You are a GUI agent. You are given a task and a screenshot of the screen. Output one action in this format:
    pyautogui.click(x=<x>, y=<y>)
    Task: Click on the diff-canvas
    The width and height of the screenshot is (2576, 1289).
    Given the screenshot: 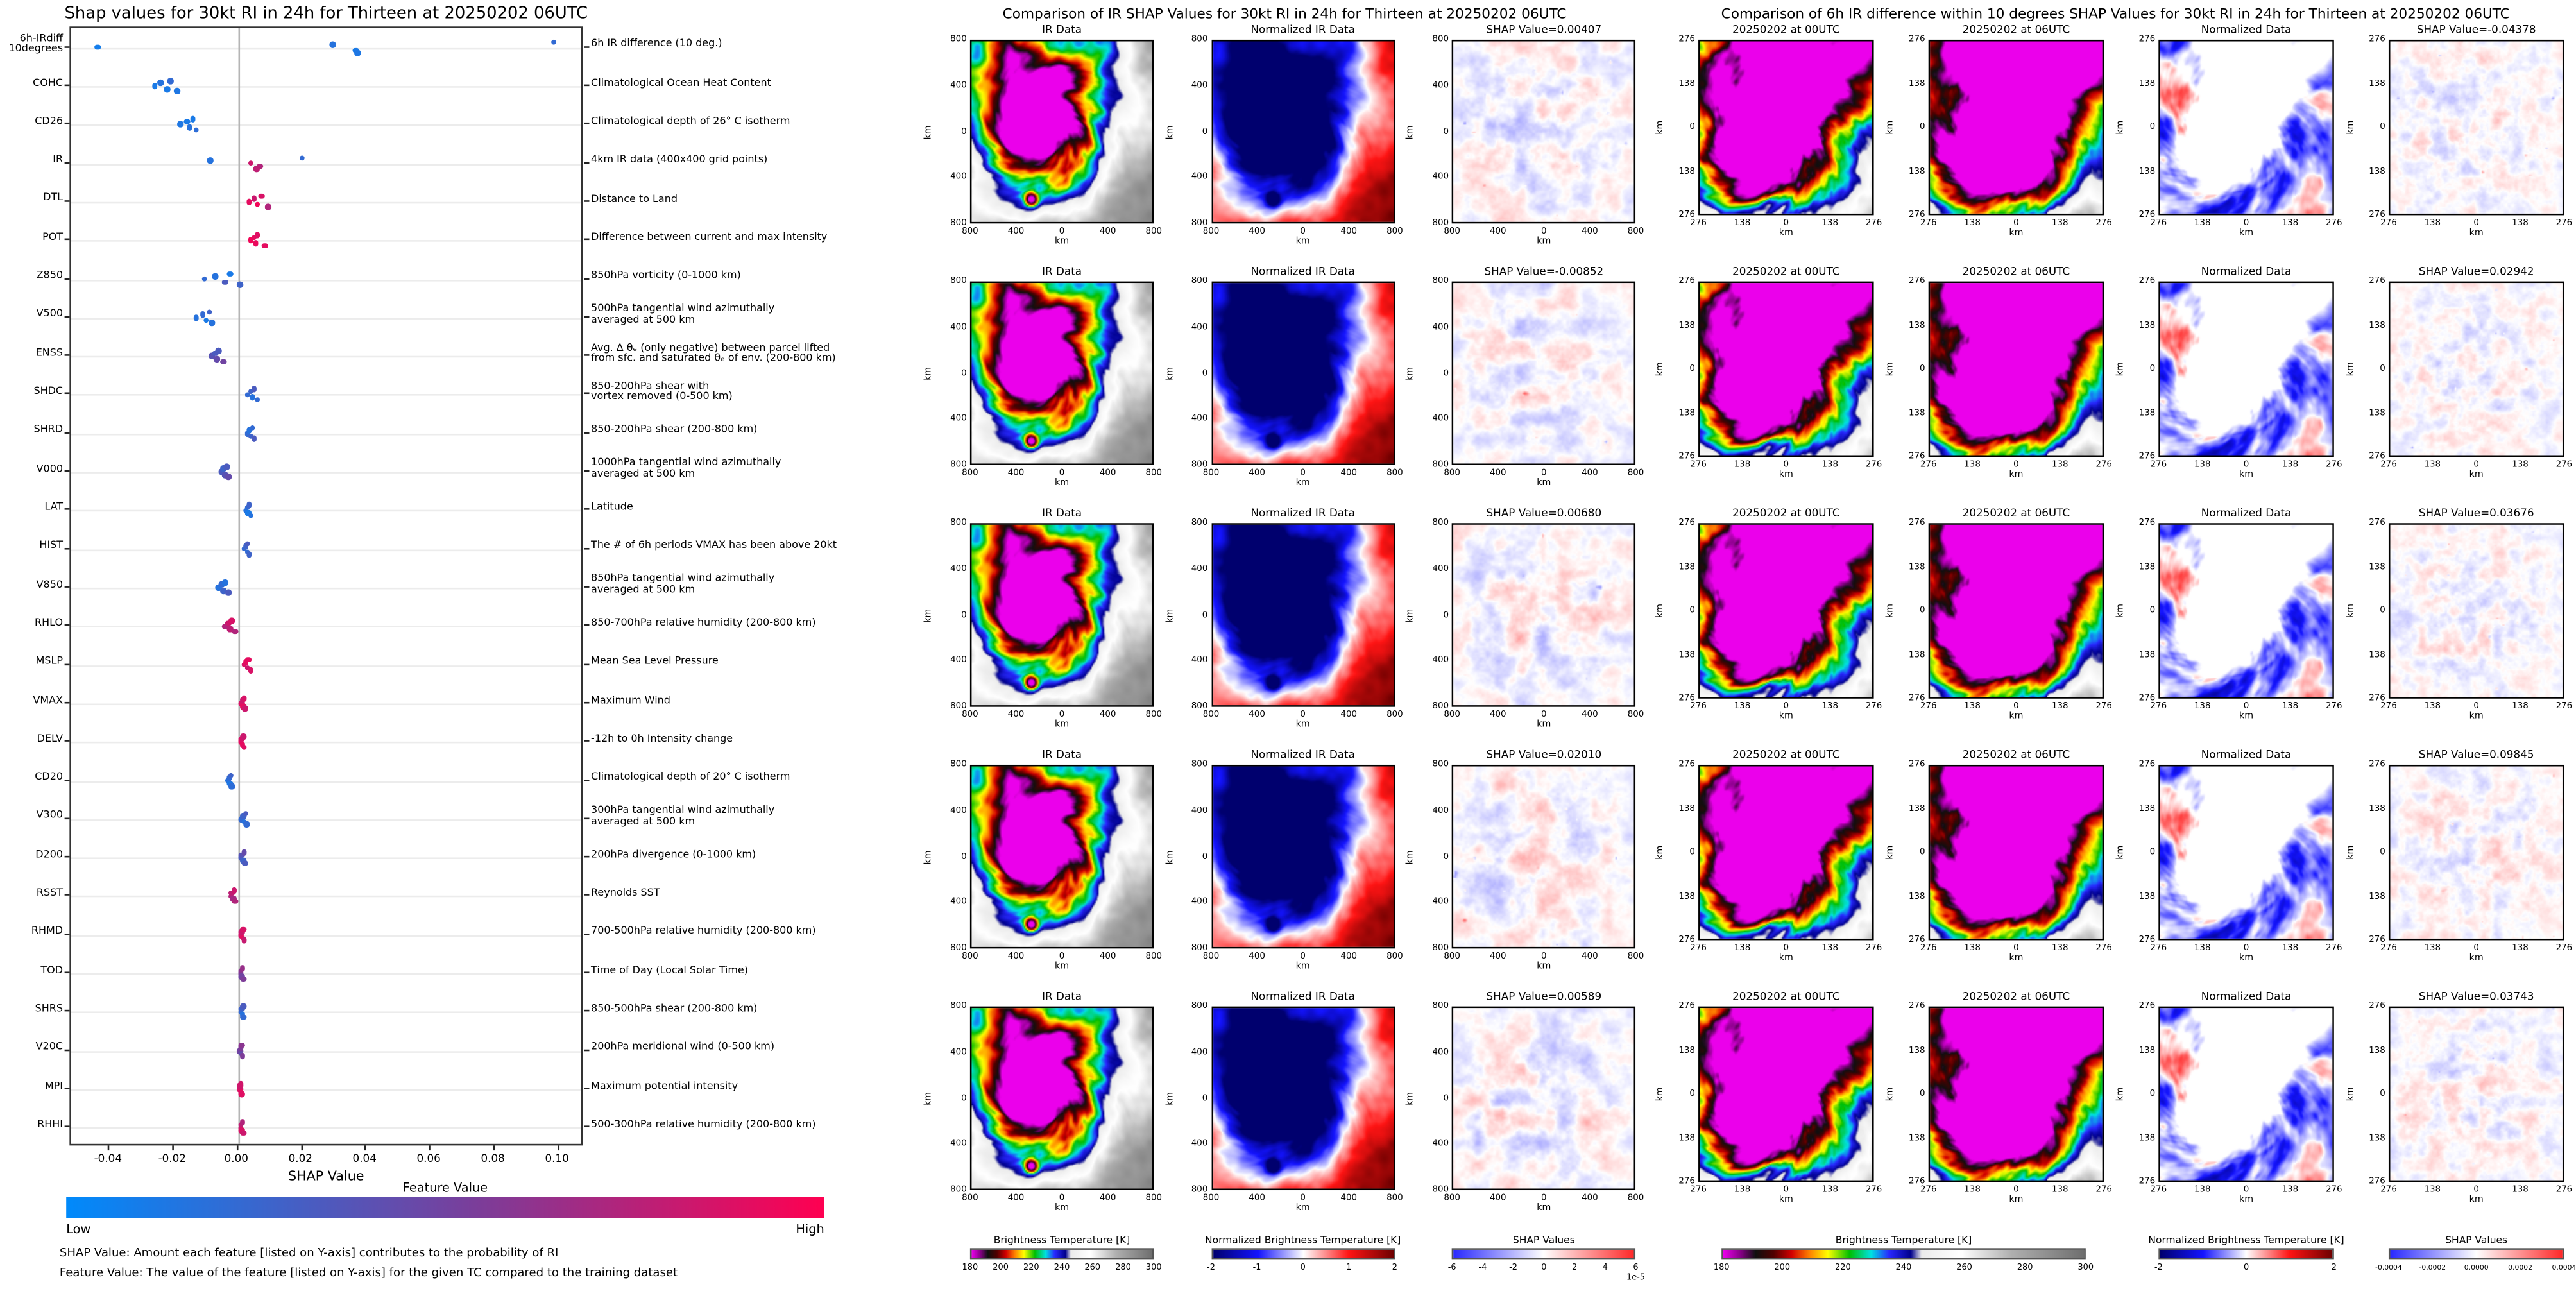 What is the action you would take?
    pyautogui.click(x=2246, y=128)
    